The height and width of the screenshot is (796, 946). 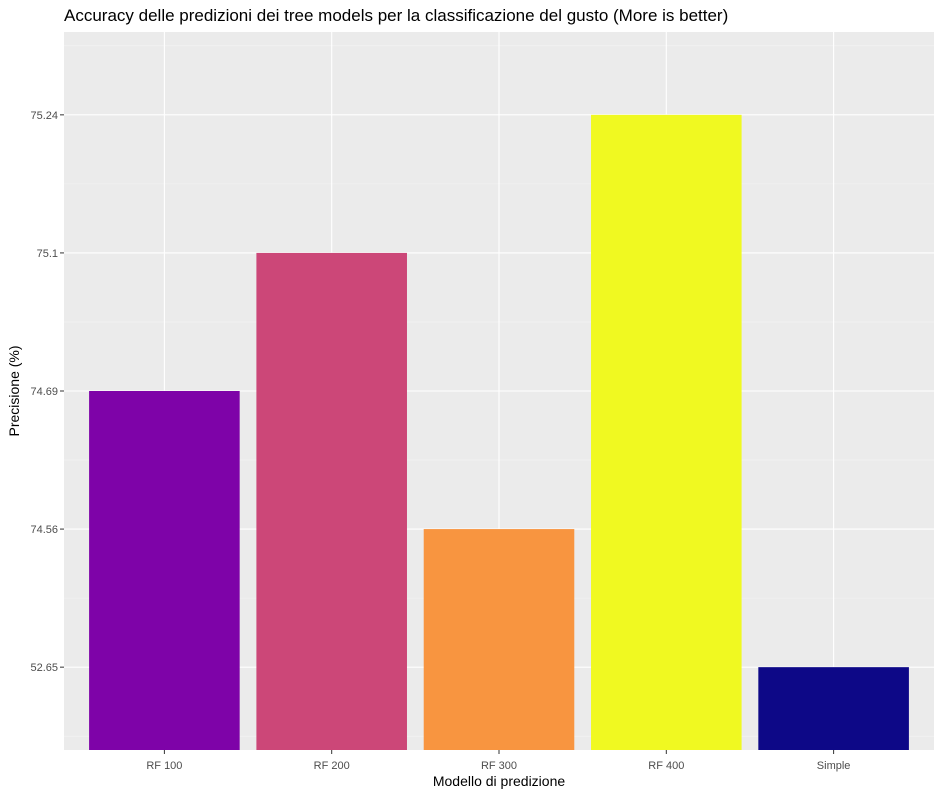 What do you see at coordinates (44, 116) in the screenshot?
I see `y-tick-label: 75.24` at bounding box center [44, 116].